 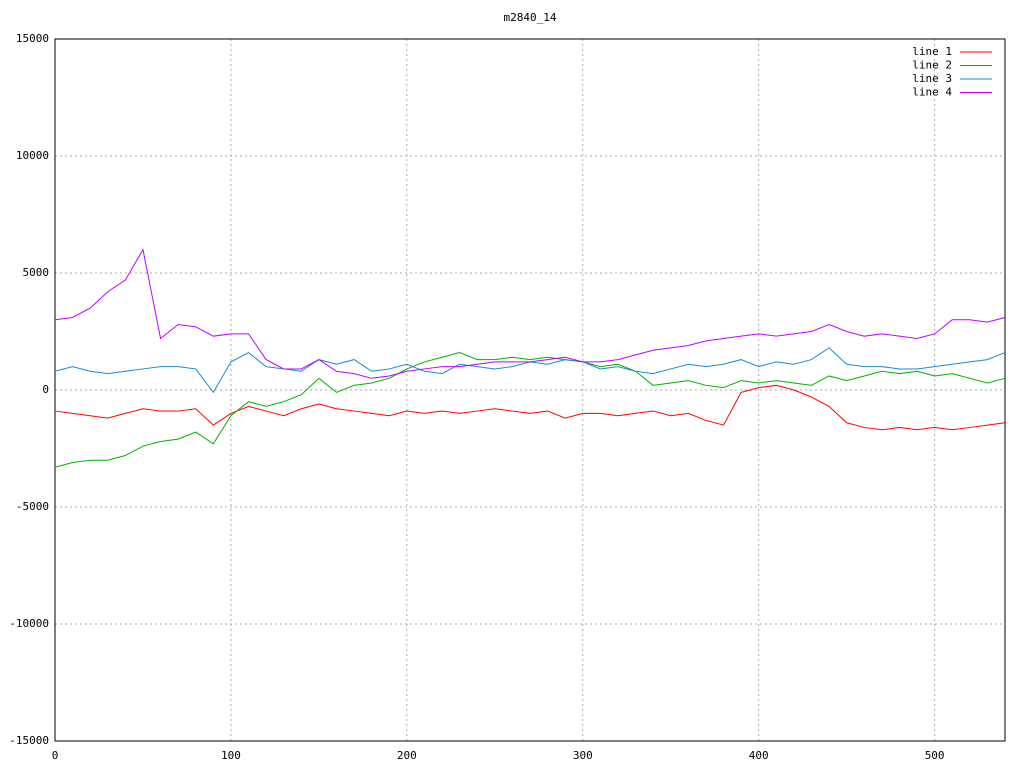 I want to click on chart-title: m2840_14, so click(x=530, y=17).